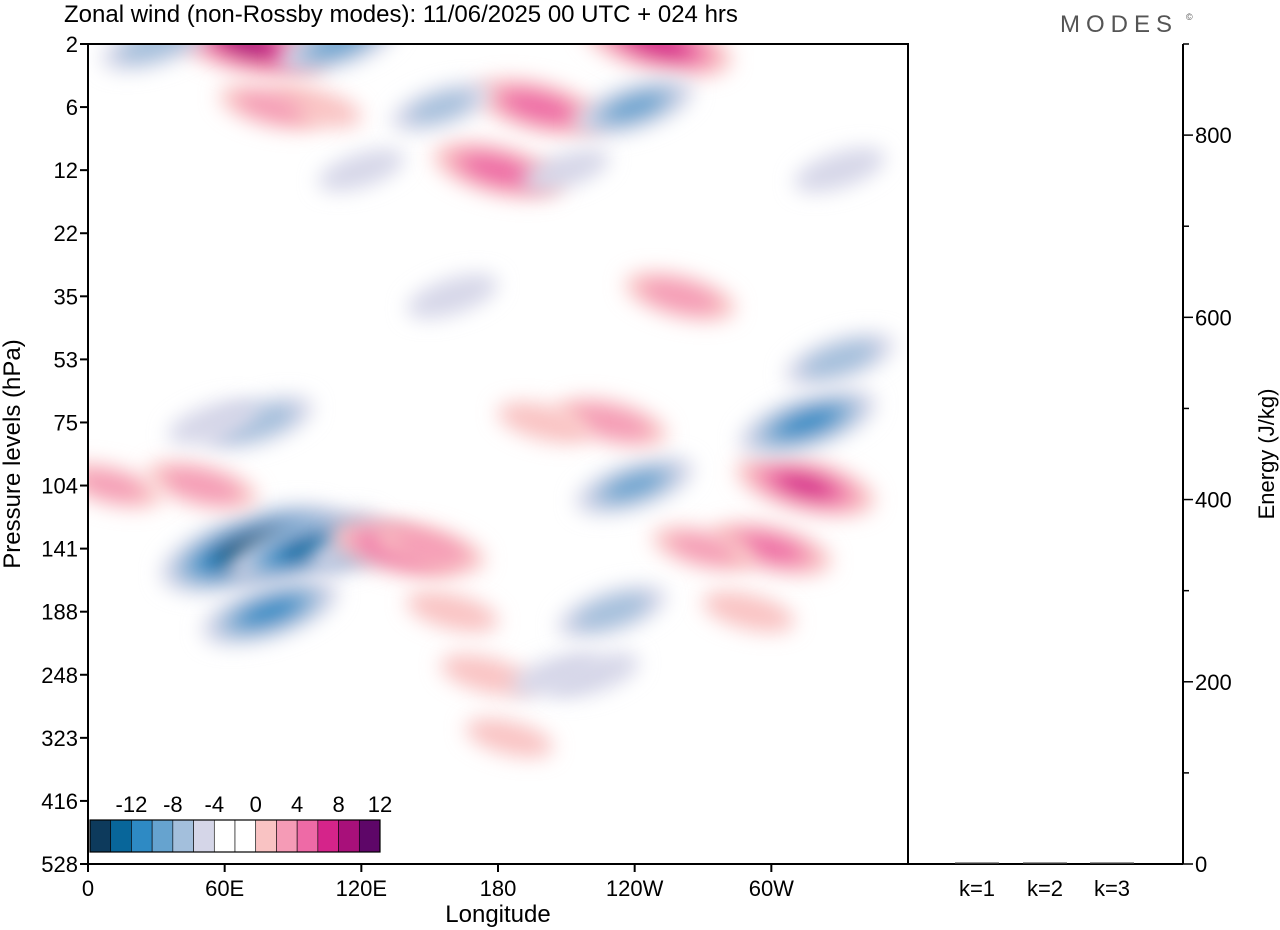  What do you see at coordinates (498, 888) in the screenshot?
I see `x-tick-label: 180` at bounding box center [498, 888].